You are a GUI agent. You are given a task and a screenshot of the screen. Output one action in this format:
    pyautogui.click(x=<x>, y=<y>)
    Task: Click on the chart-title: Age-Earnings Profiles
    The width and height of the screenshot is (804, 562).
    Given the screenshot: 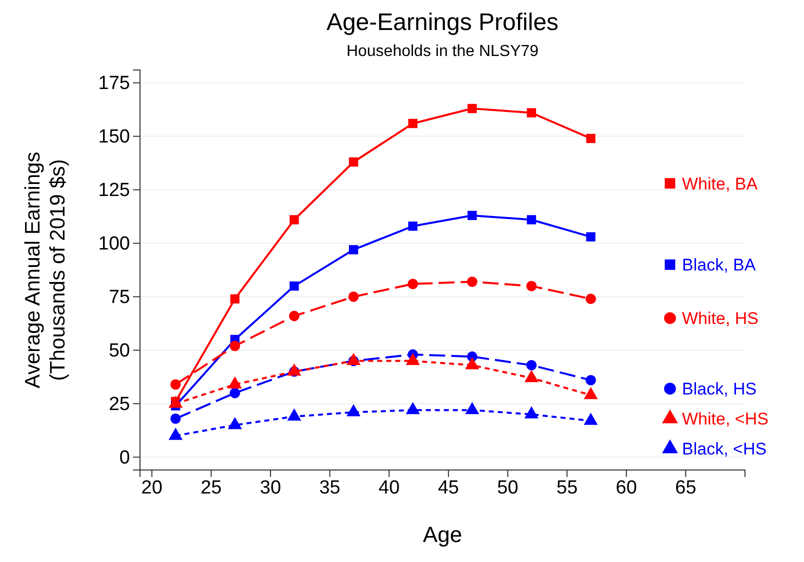 What is the action you would take?
    pyautogui.click(x=442, y=22)
    